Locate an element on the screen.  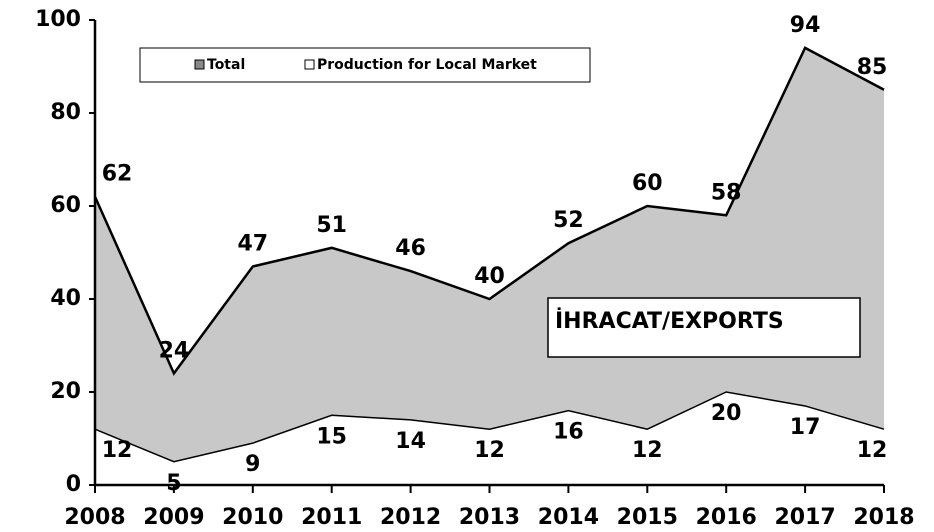
data-label: 15 is located at coordinates (331, 436).